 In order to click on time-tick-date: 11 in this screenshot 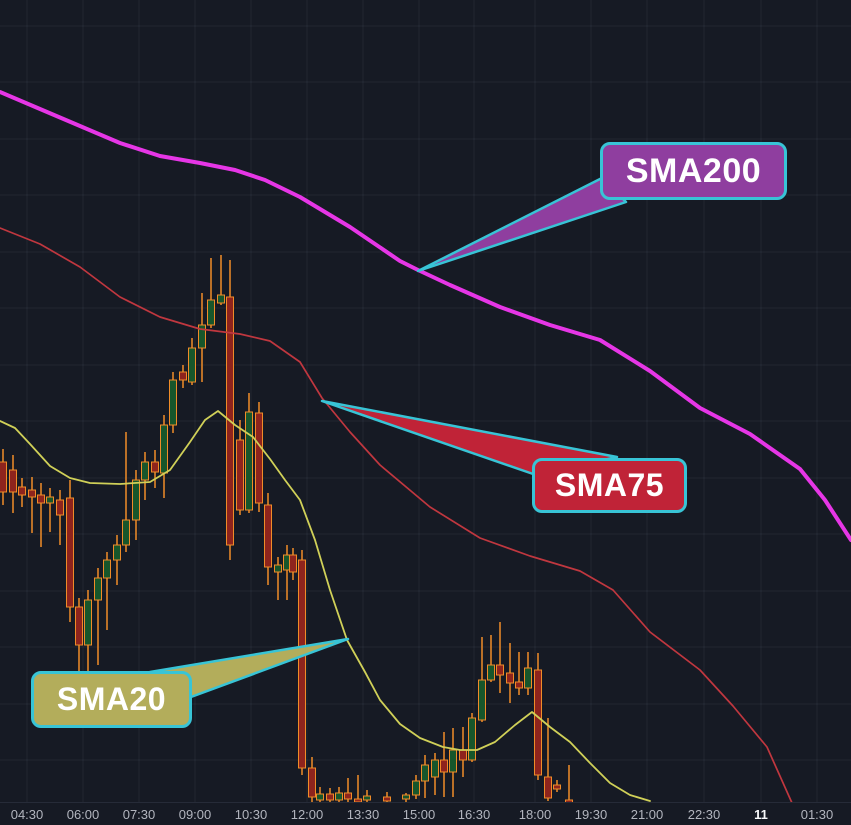, I will do `click(761, 814)`.